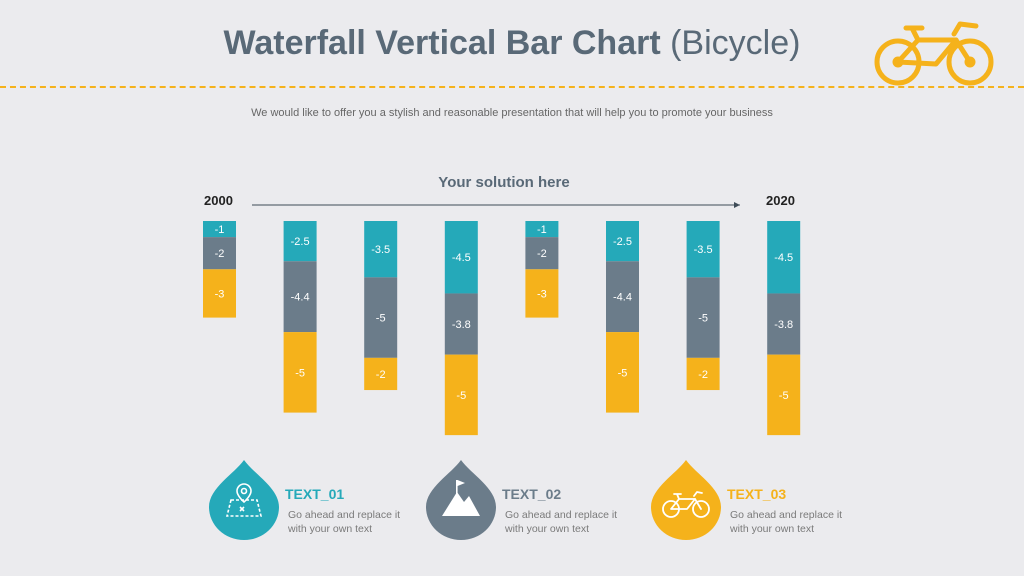 This screenshot has height=576, width=1024. I want to click on card-title: TEXT_01, so click(315, 494).